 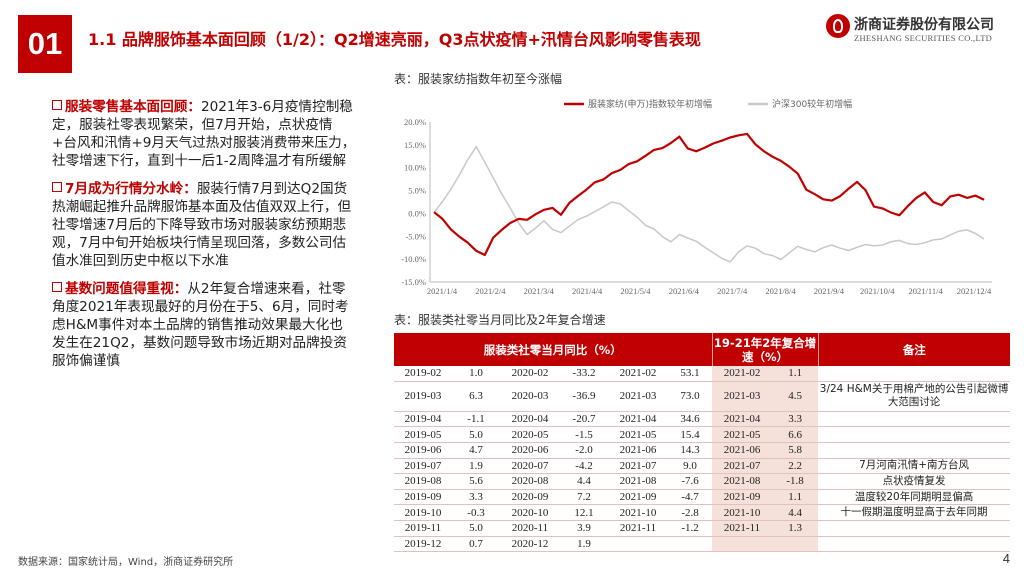 I want to click on table-cell-value: -1.5, so click(x=584, y=434).